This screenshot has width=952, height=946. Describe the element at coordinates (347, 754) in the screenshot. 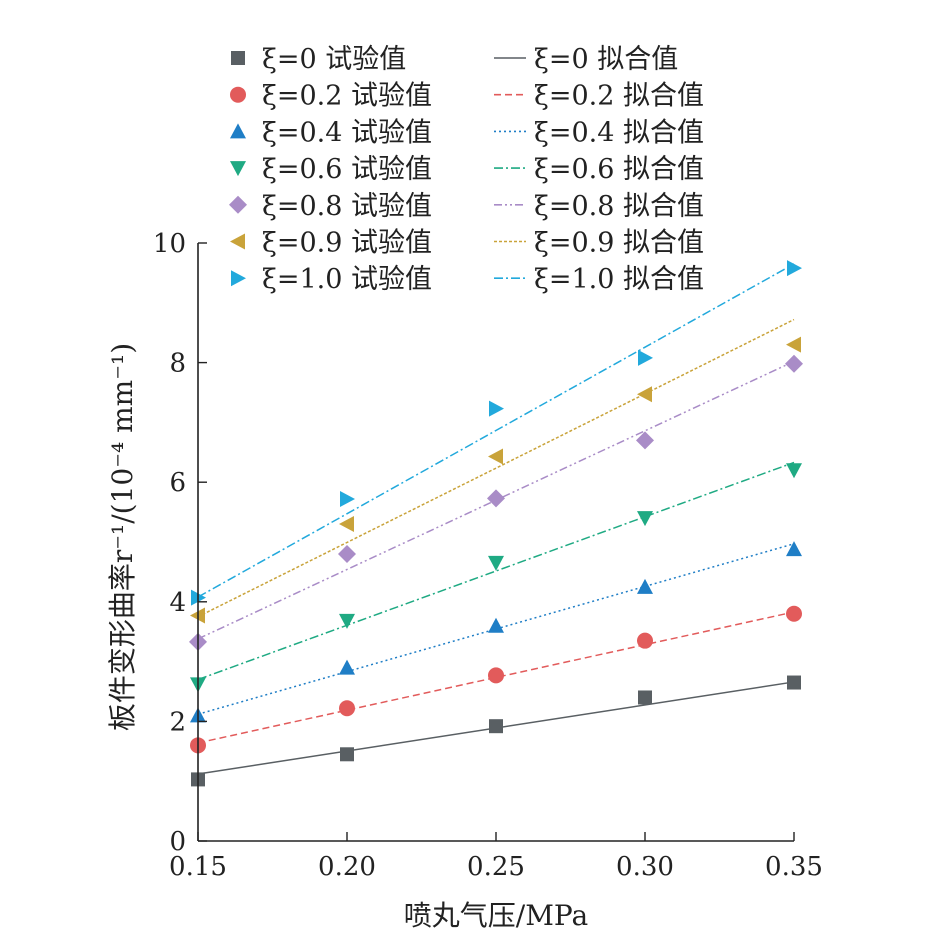

I see `data-point-s0-p1` at that location.